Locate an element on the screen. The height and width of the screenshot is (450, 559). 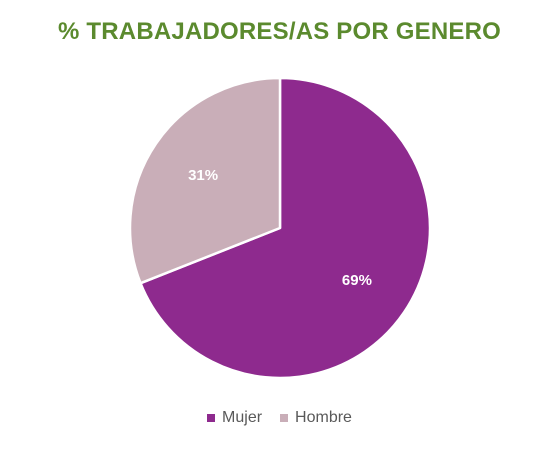
legend-swatch-mujer is located at coordinates (211, 418).